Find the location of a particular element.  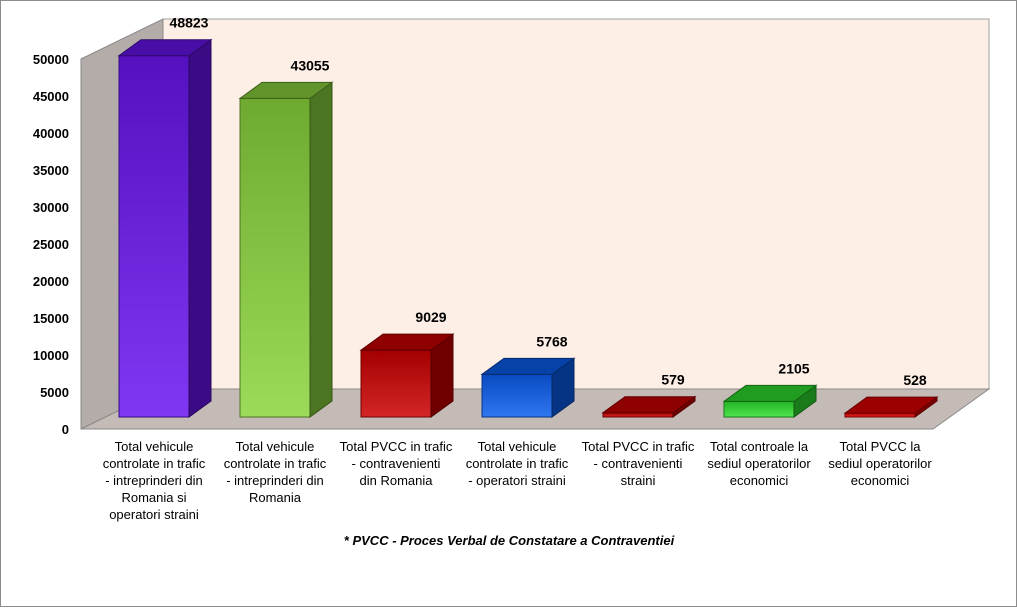

y-tick-label: 0 is located at coordinates (65, 429).